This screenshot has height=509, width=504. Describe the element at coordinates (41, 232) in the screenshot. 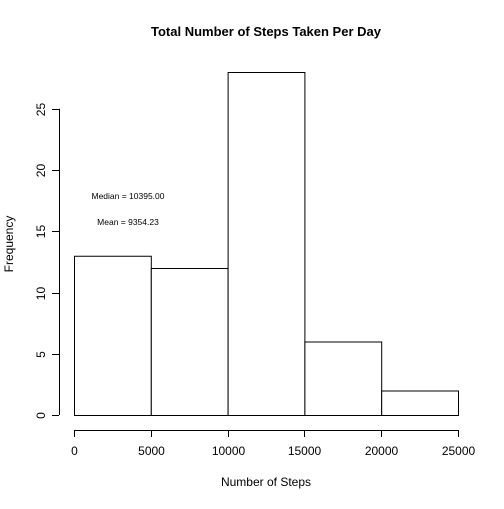

I see `y-tick-label-3: 15` at that location.